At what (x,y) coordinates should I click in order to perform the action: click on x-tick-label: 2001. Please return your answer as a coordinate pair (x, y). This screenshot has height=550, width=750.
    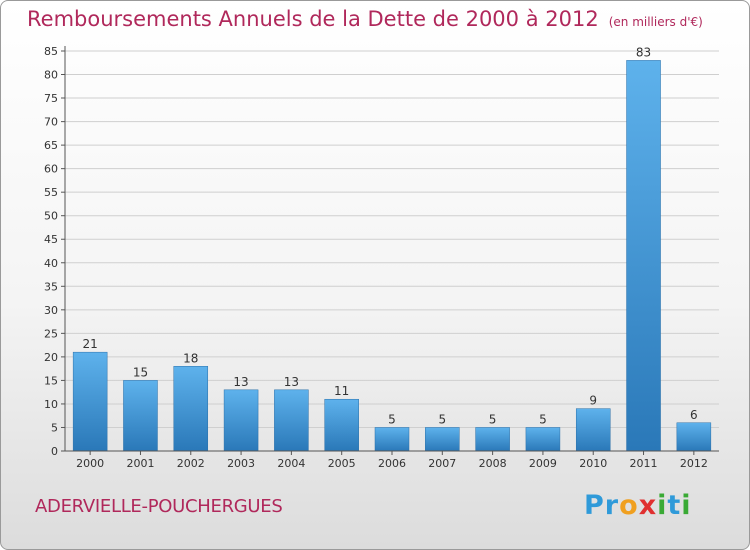
    Looking at the image, I should click on (140, 463).